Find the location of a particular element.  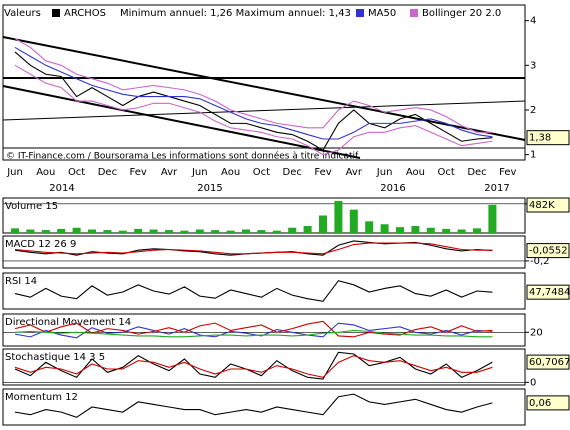

panel-title: Stochastique 14 3 5 is located at coordinates (55, 357).